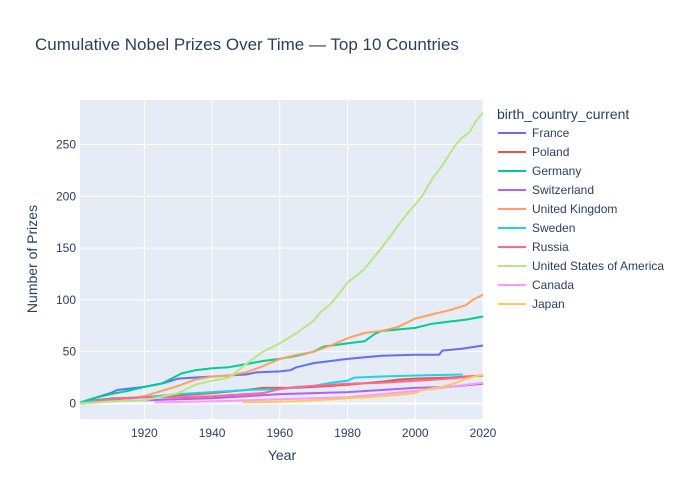 This screenshot has height=500, width=700. What do you see at coordinates (483, 433) in the screenshot?
I see `x-tick-label: 2020` at bounding box center [483, 433].